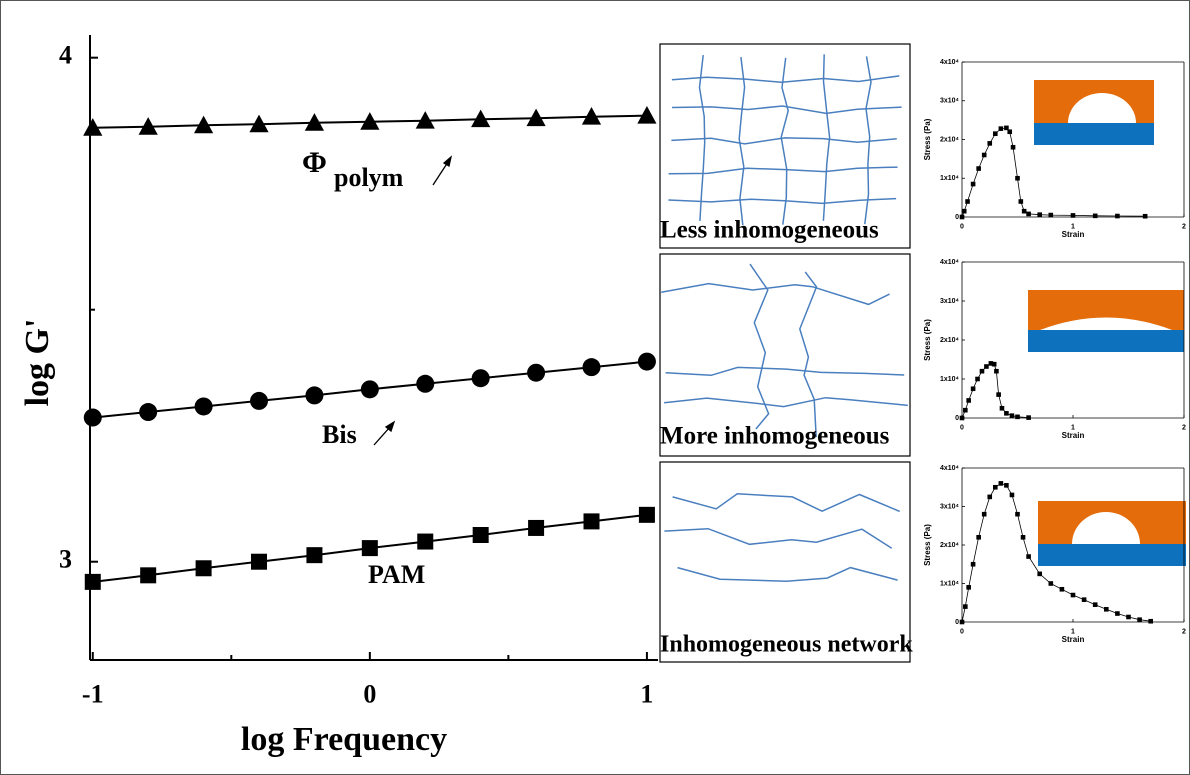 The width and height of the screenshot is (1190, 775). Describe the element at coordinates (396, 574) in the screenshot. I see `annotation: PAM` at that location.